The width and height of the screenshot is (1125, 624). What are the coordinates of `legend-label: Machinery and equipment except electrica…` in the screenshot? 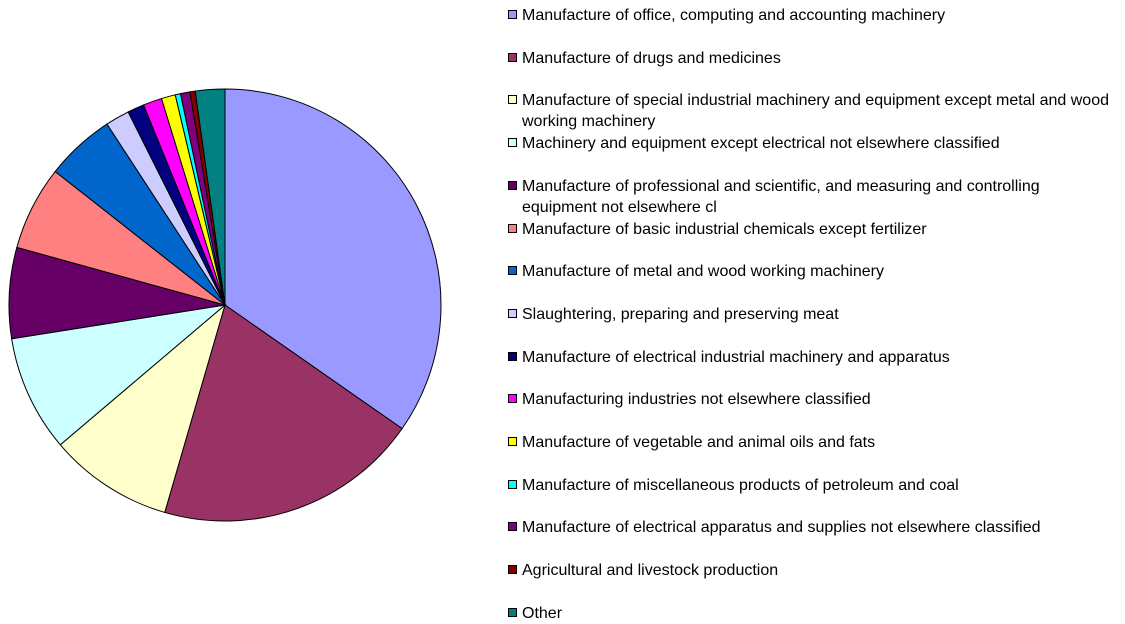 It's located at (761, 144).